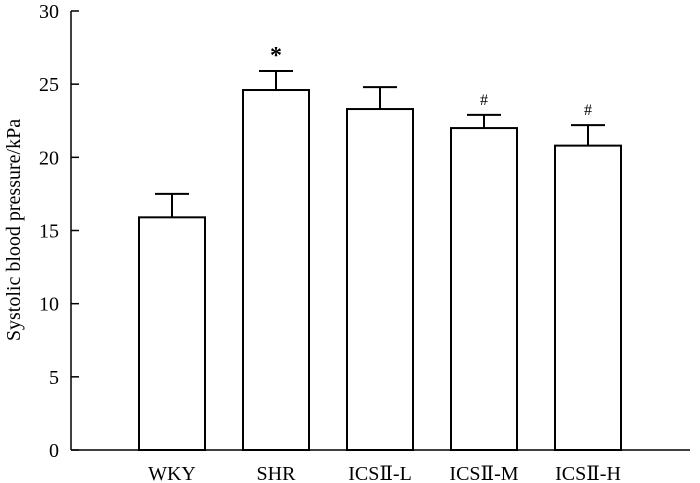 The image size is (700, 483). What do you see at coordinates (276, 56) in the screenshot?
I see `significance-marker: *` at bounding box center [276, 56].